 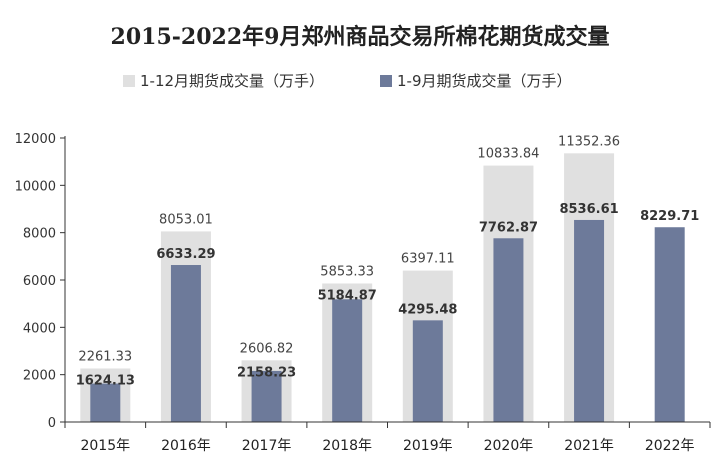 I want to click on x-tick-label: 2016年, so click(x=186, y=446).